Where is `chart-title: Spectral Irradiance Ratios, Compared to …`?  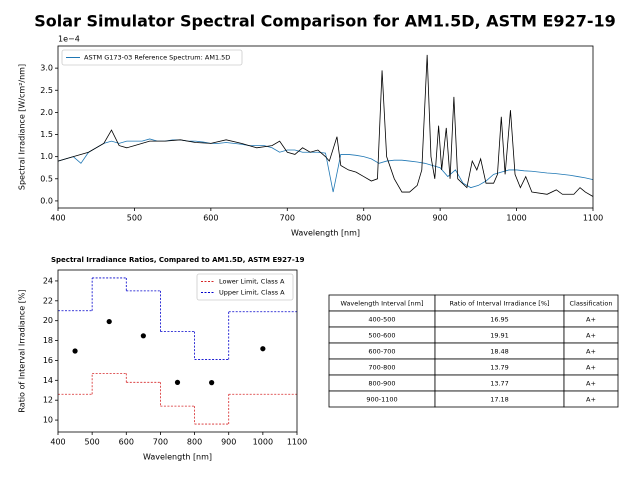
chart-title: Spectral Irradiance Ratios, Compared to … is located at coordinates (178, 260).